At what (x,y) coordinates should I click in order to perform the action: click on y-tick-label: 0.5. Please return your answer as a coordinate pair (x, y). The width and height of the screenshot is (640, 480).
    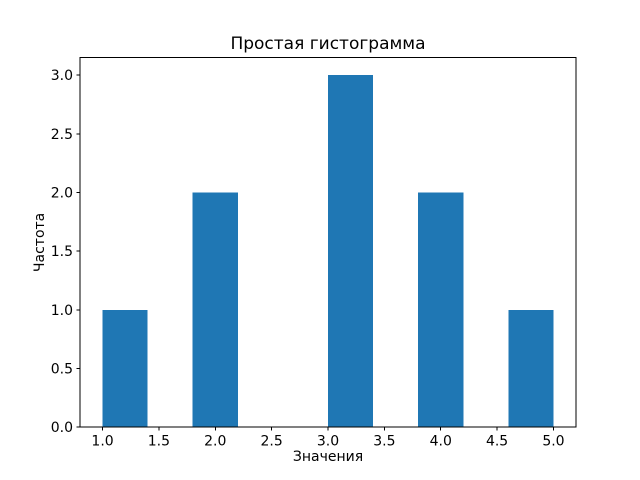
    Looking at the image, I should click on (62, 370).